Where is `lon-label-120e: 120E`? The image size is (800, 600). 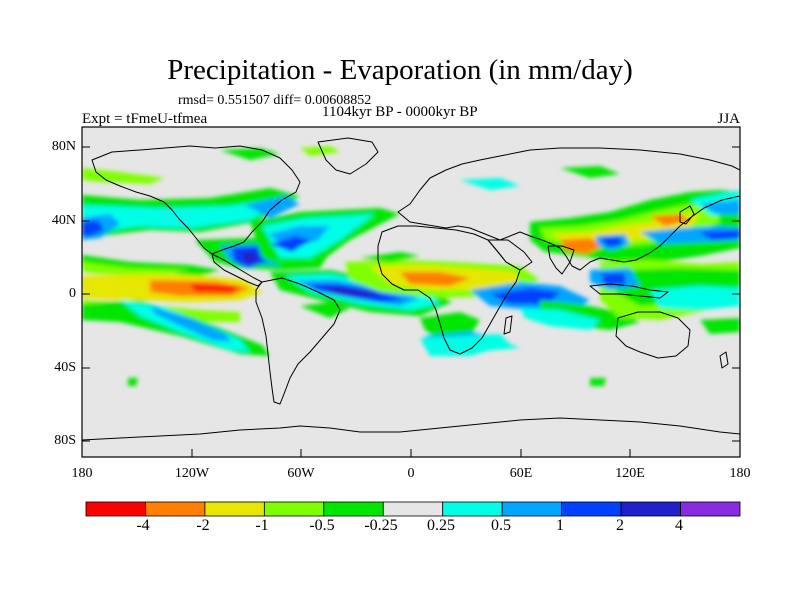 lon-label-120e: 120E is located at coordinates (630, 473).